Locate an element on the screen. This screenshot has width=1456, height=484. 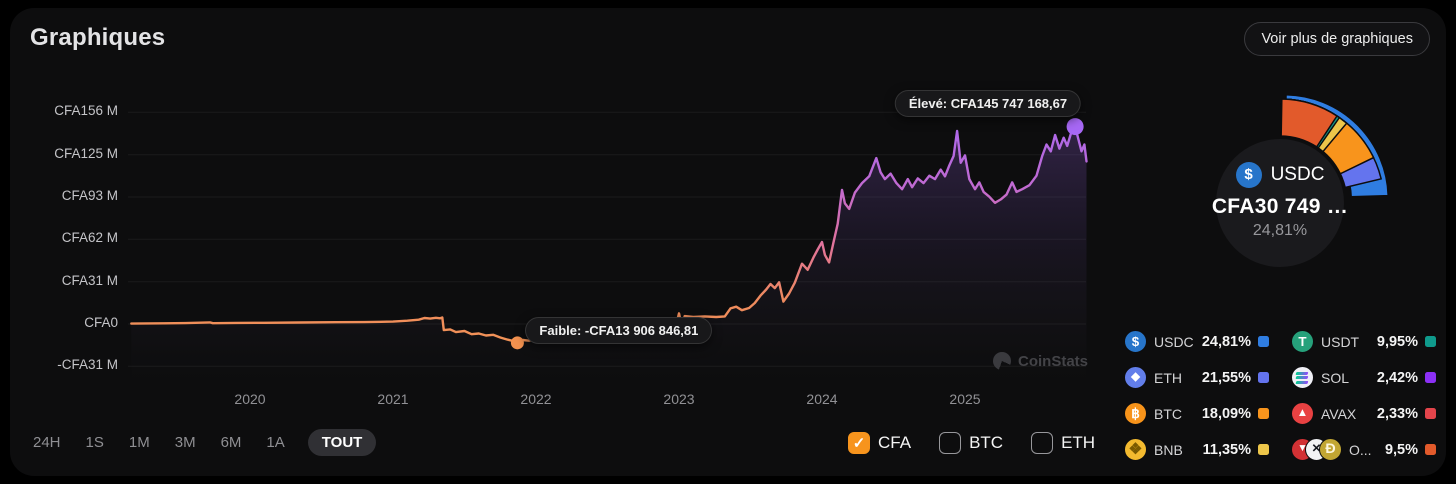
see-more-charts-button: Voir plus de graphiques is located at coordinates (1337, 39).